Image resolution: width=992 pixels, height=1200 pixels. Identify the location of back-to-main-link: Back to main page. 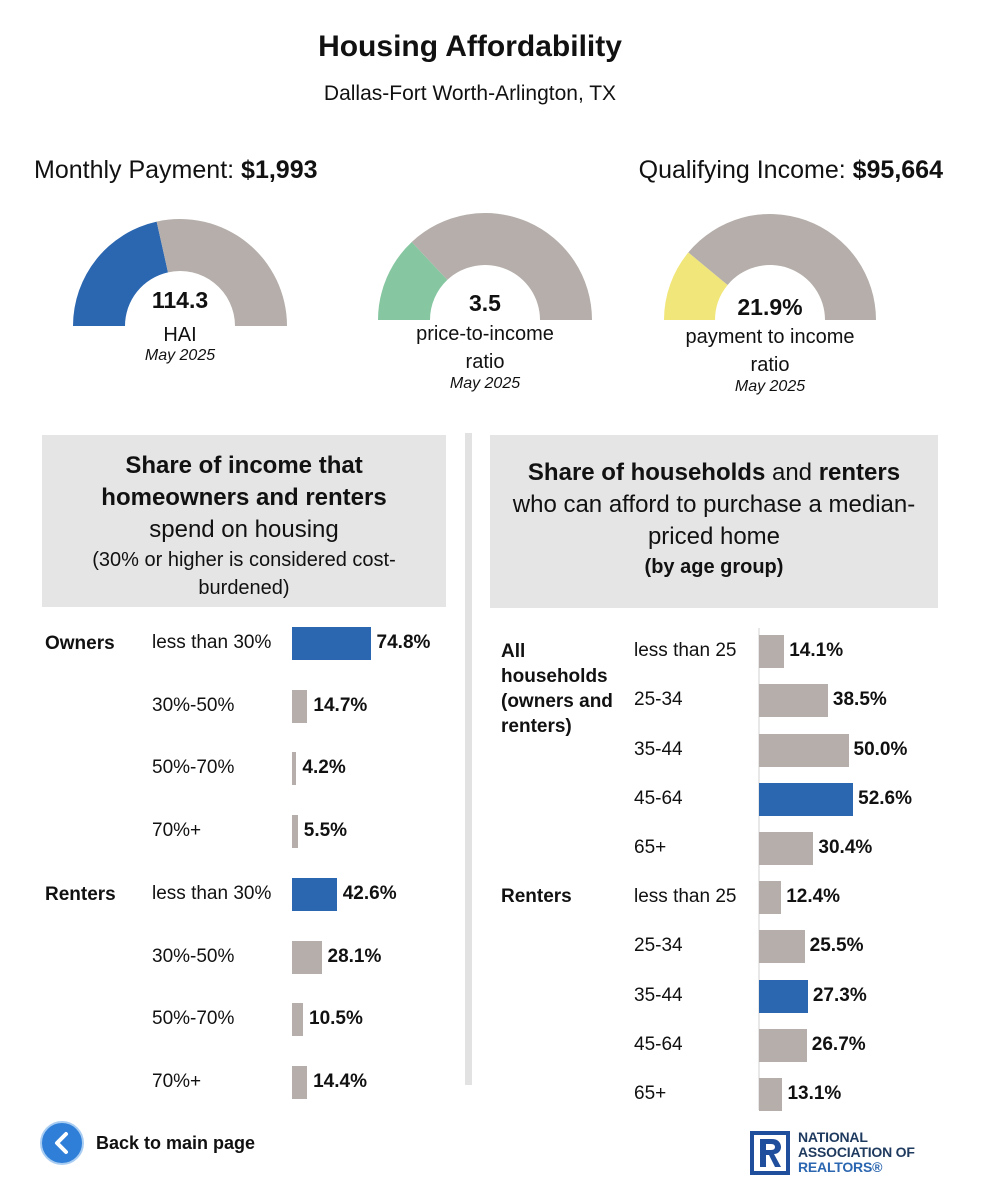
(147, 1143).